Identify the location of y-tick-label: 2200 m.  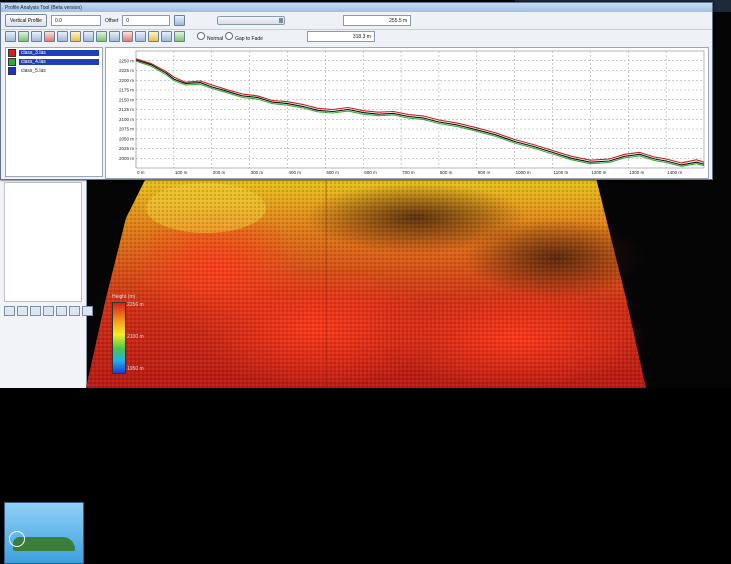
(126, 80).